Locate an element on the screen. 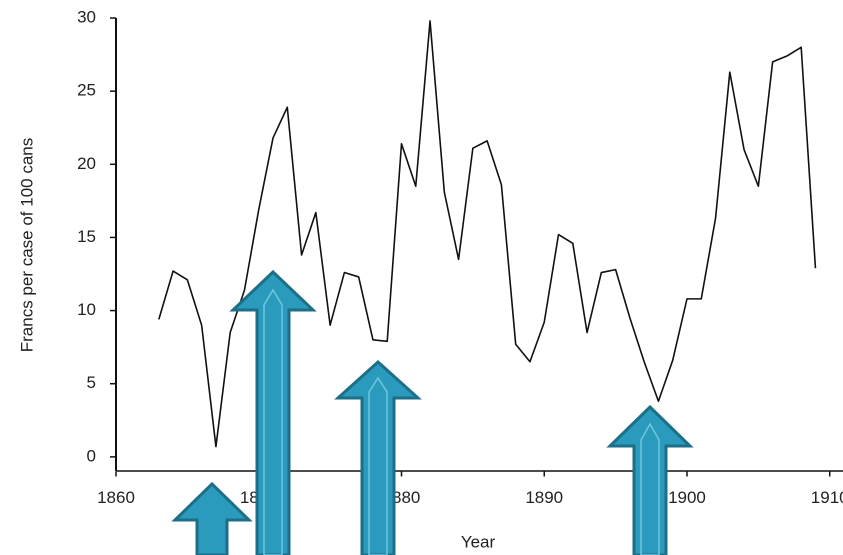  y-axis-label: Francs per case of 100 cans is located at coordinates (26, 245).